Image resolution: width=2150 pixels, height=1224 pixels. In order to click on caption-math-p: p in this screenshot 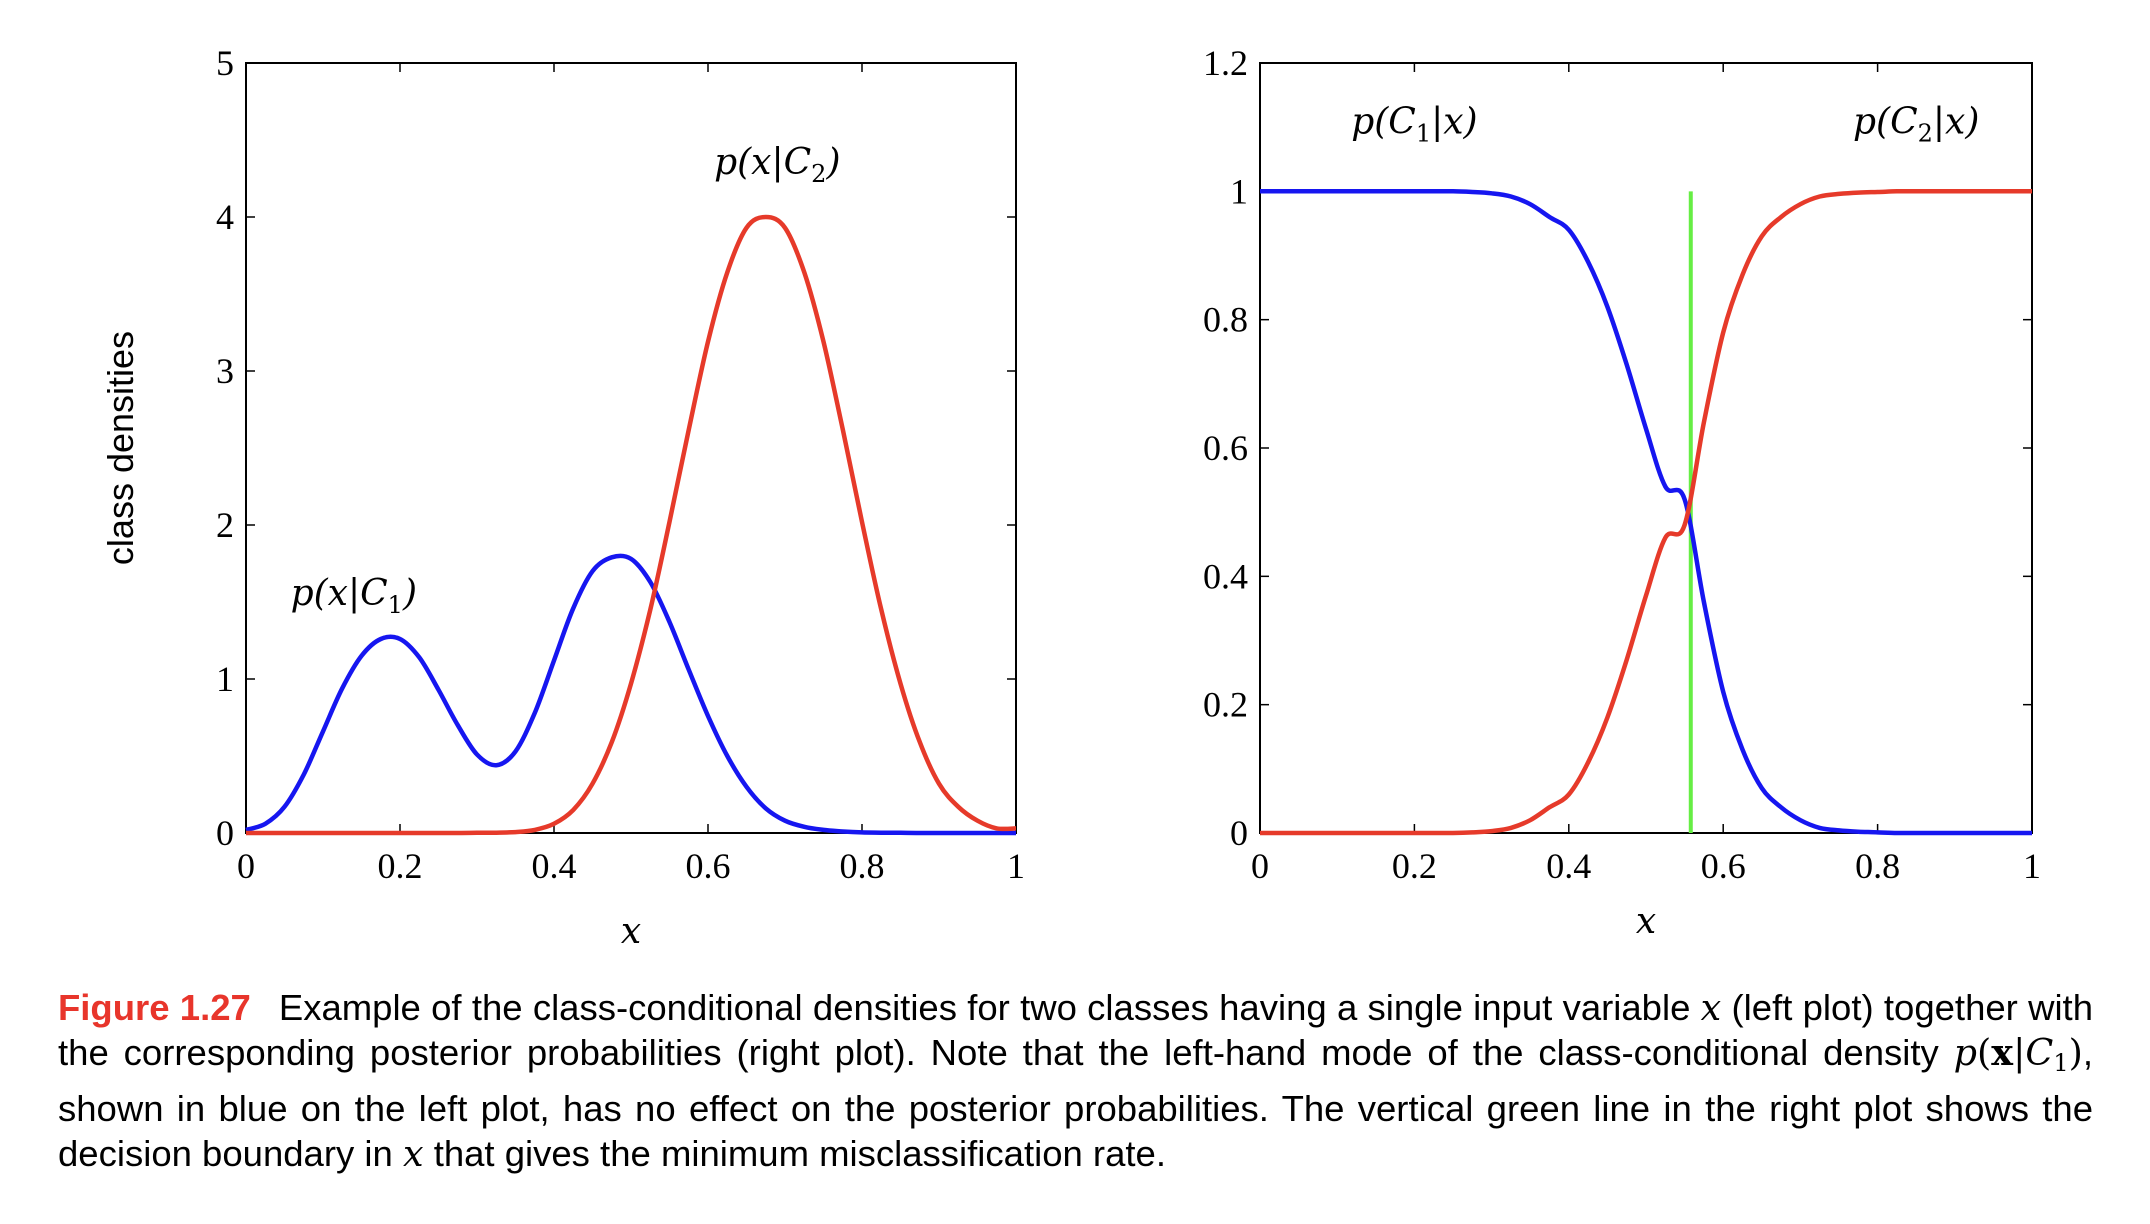, I will do `click(1965, 1052)`.